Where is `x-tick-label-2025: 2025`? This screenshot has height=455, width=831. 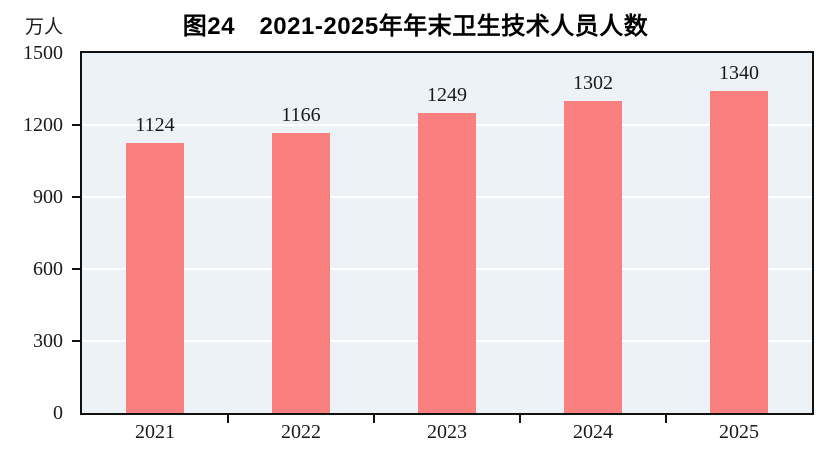 x-tick-label-2025: 2025 is located at coordinates (739, 432).